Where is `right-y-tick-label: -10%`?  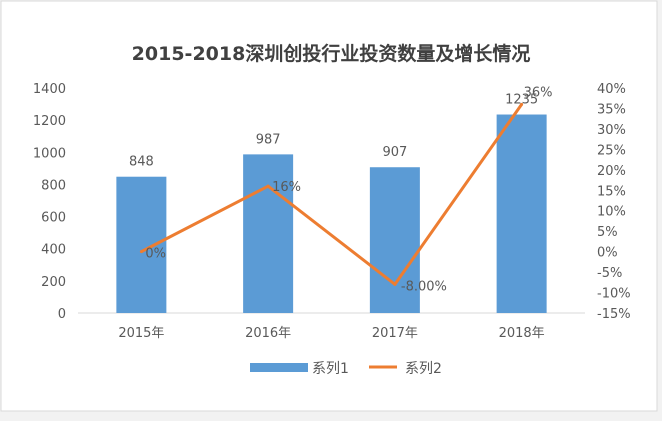 right-y-tick-label: -10% is located at coordinates (614, 294).